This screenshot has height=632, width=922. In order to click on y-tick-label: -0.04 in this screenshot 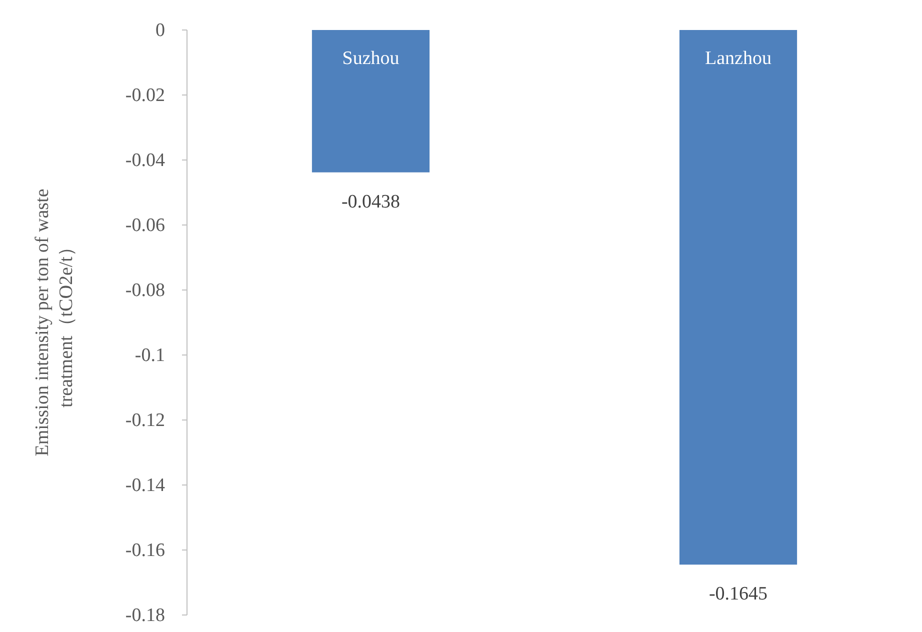, I will do `click(145, 160)`.